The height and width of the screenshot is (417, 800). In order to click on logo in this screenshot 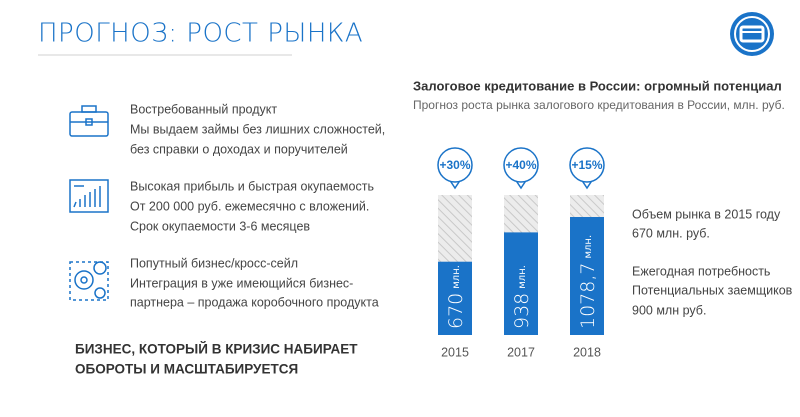, I will do `click(752, 34)`.